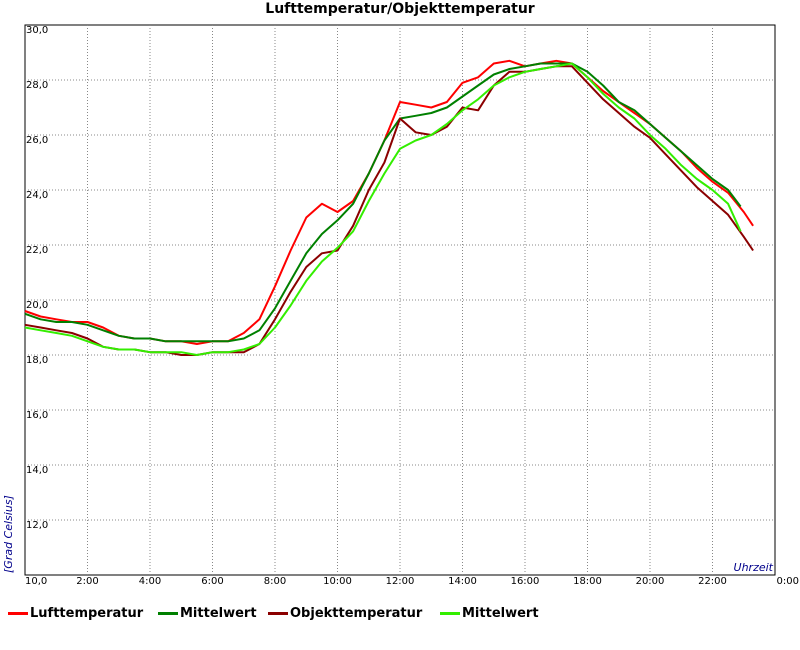 The image size is (800, 650). I want to click on legend-label: Objekttemperatur, so click(356, 613).